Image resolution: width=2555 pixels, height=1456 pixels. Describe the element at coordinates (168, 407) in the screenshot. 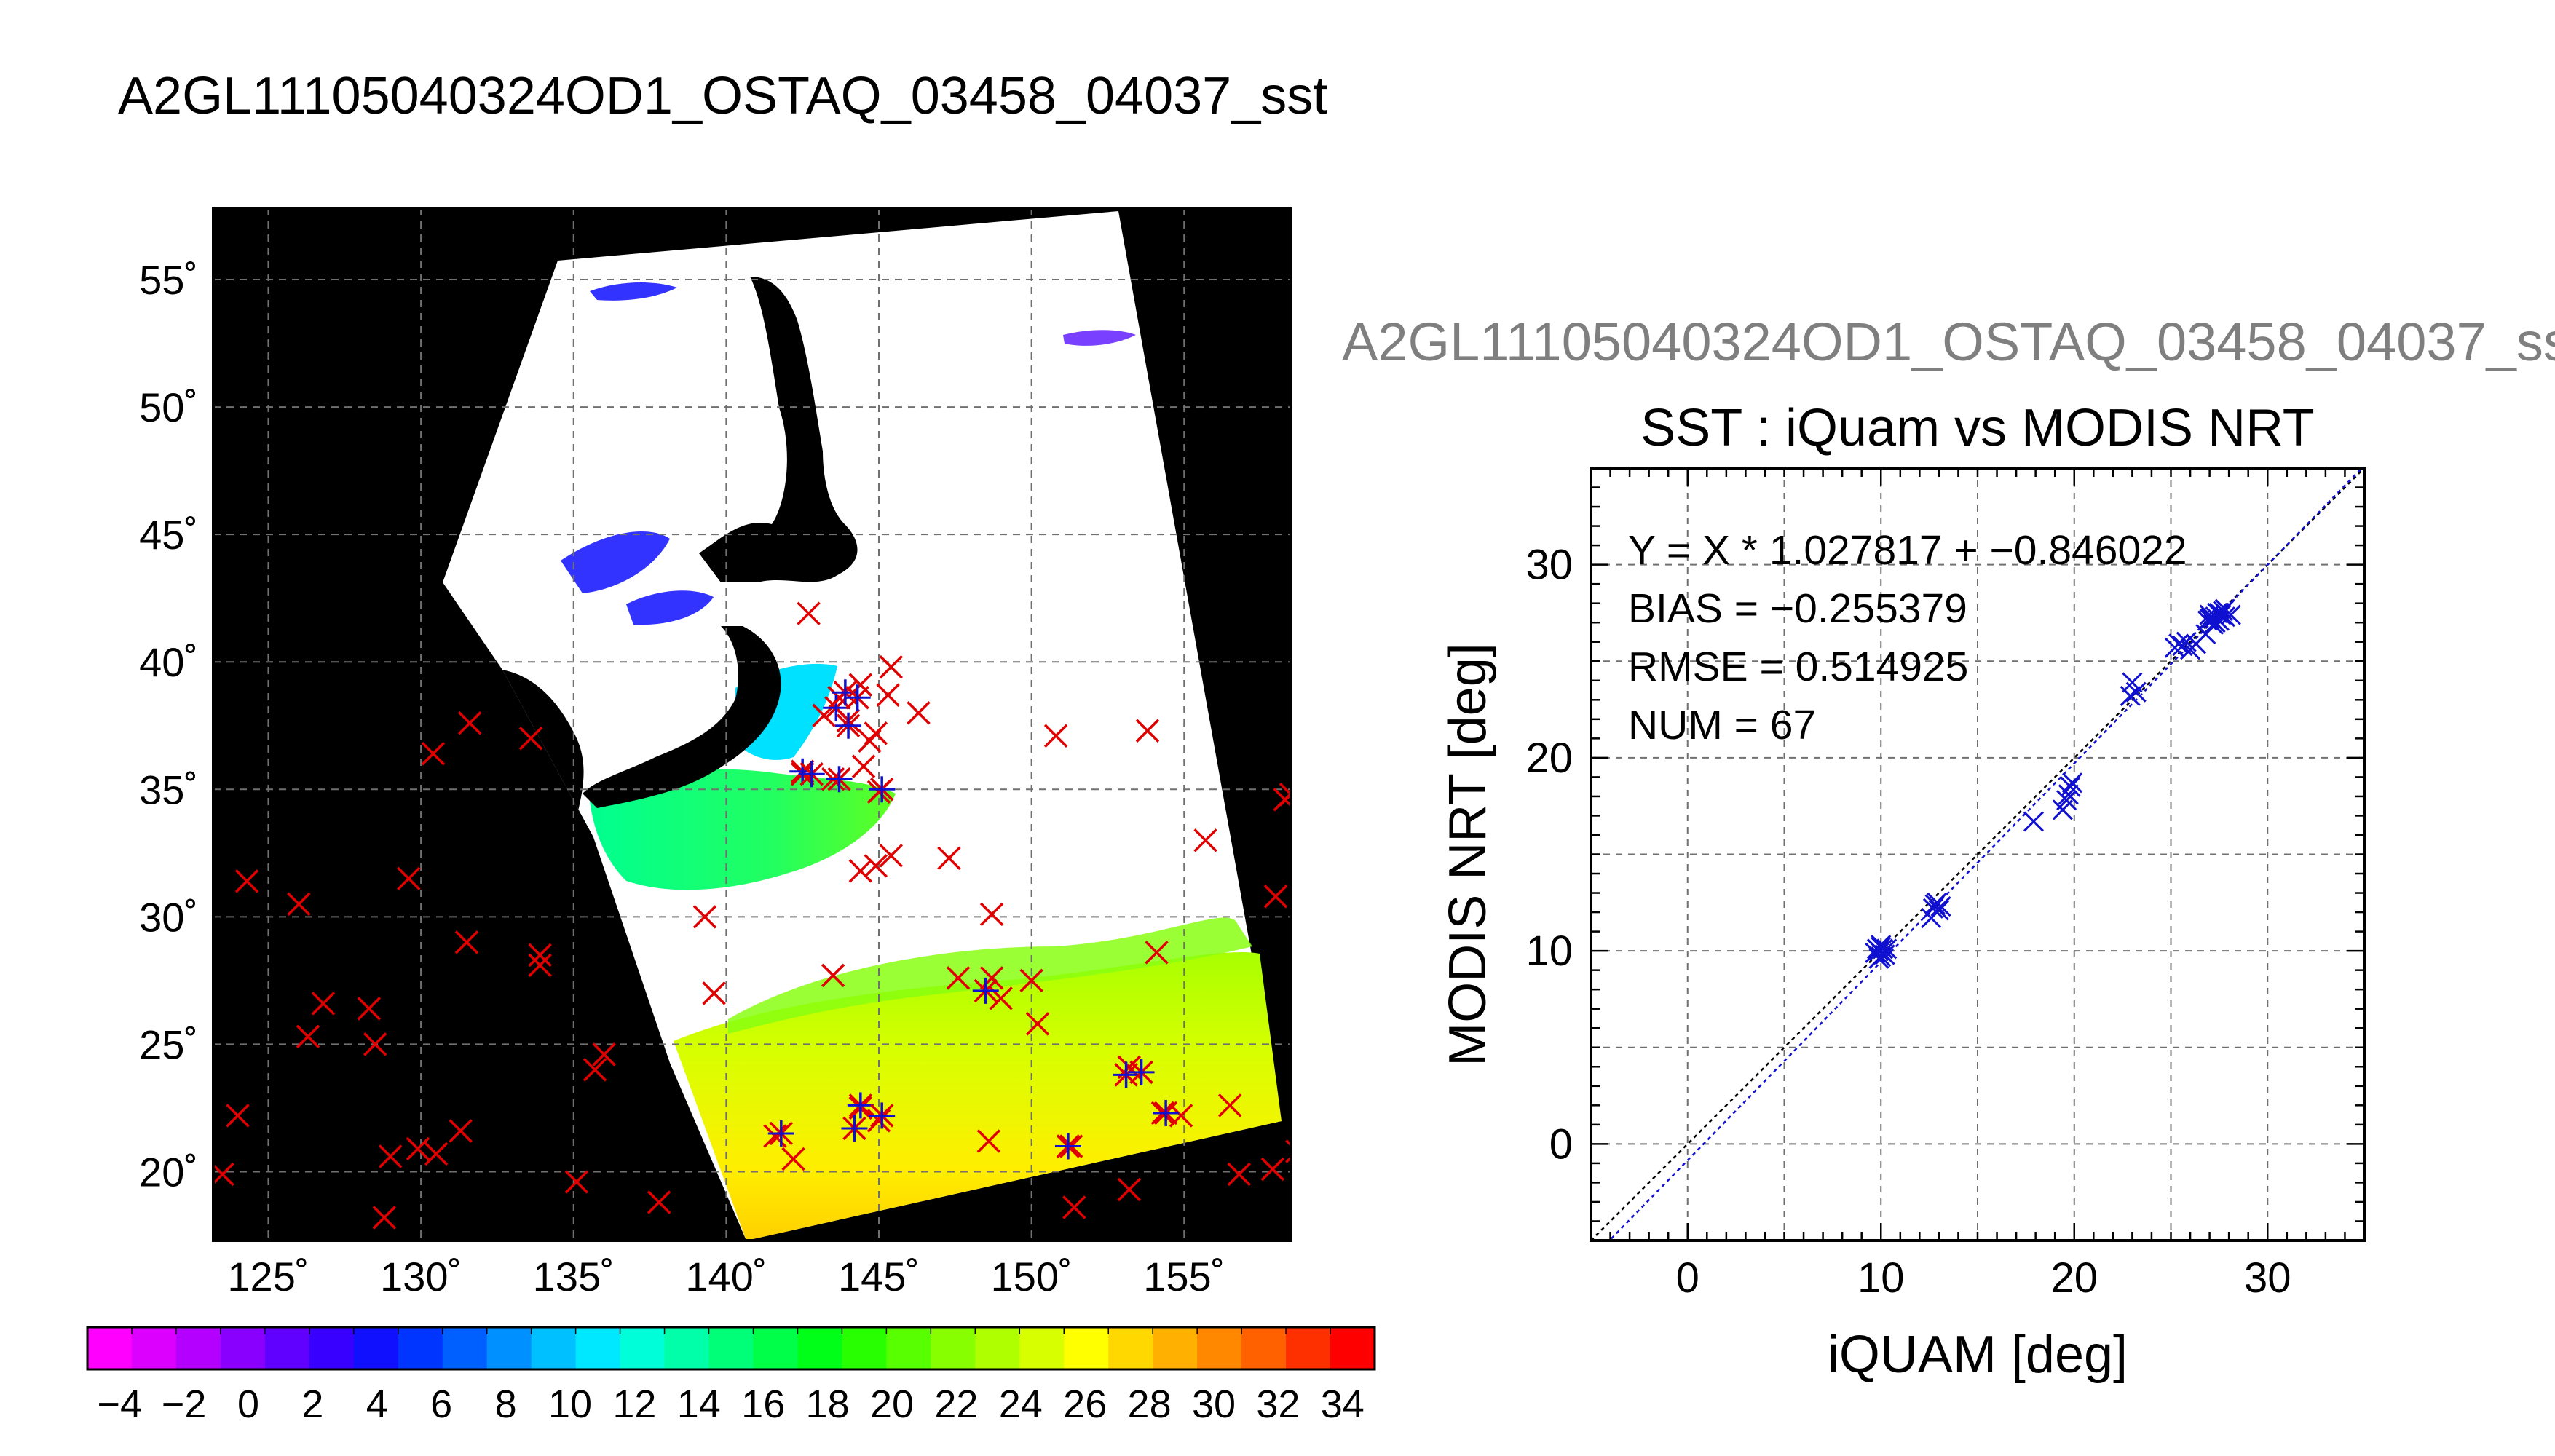

I see `map-lat-tick-label: 50˚` at that location.